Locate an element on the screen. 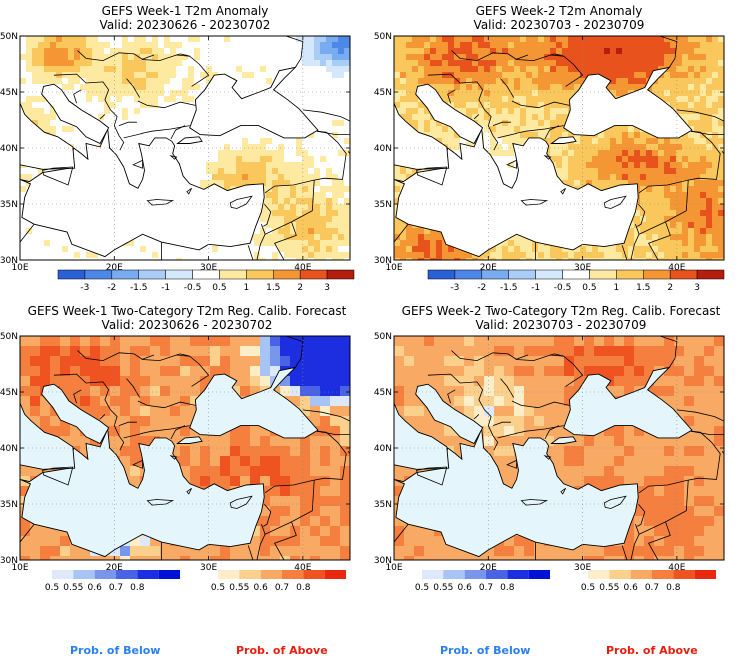 This screenshot has height=662, width=740. colorbar-label: -0.5 is located at coordinates (563, 288).